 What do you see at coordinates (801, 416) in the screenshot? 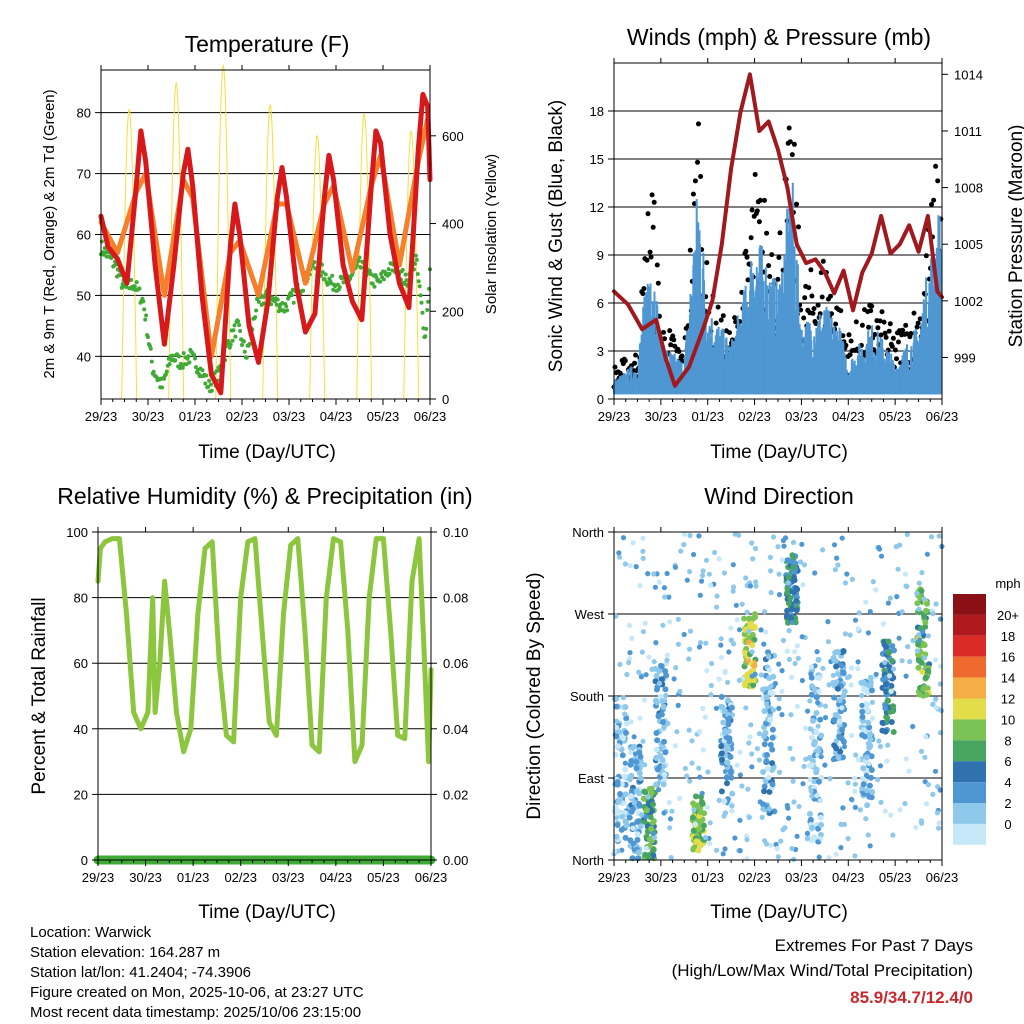
I see `winds-x-tick-label: 03/23` at bounding box center [801, 416].